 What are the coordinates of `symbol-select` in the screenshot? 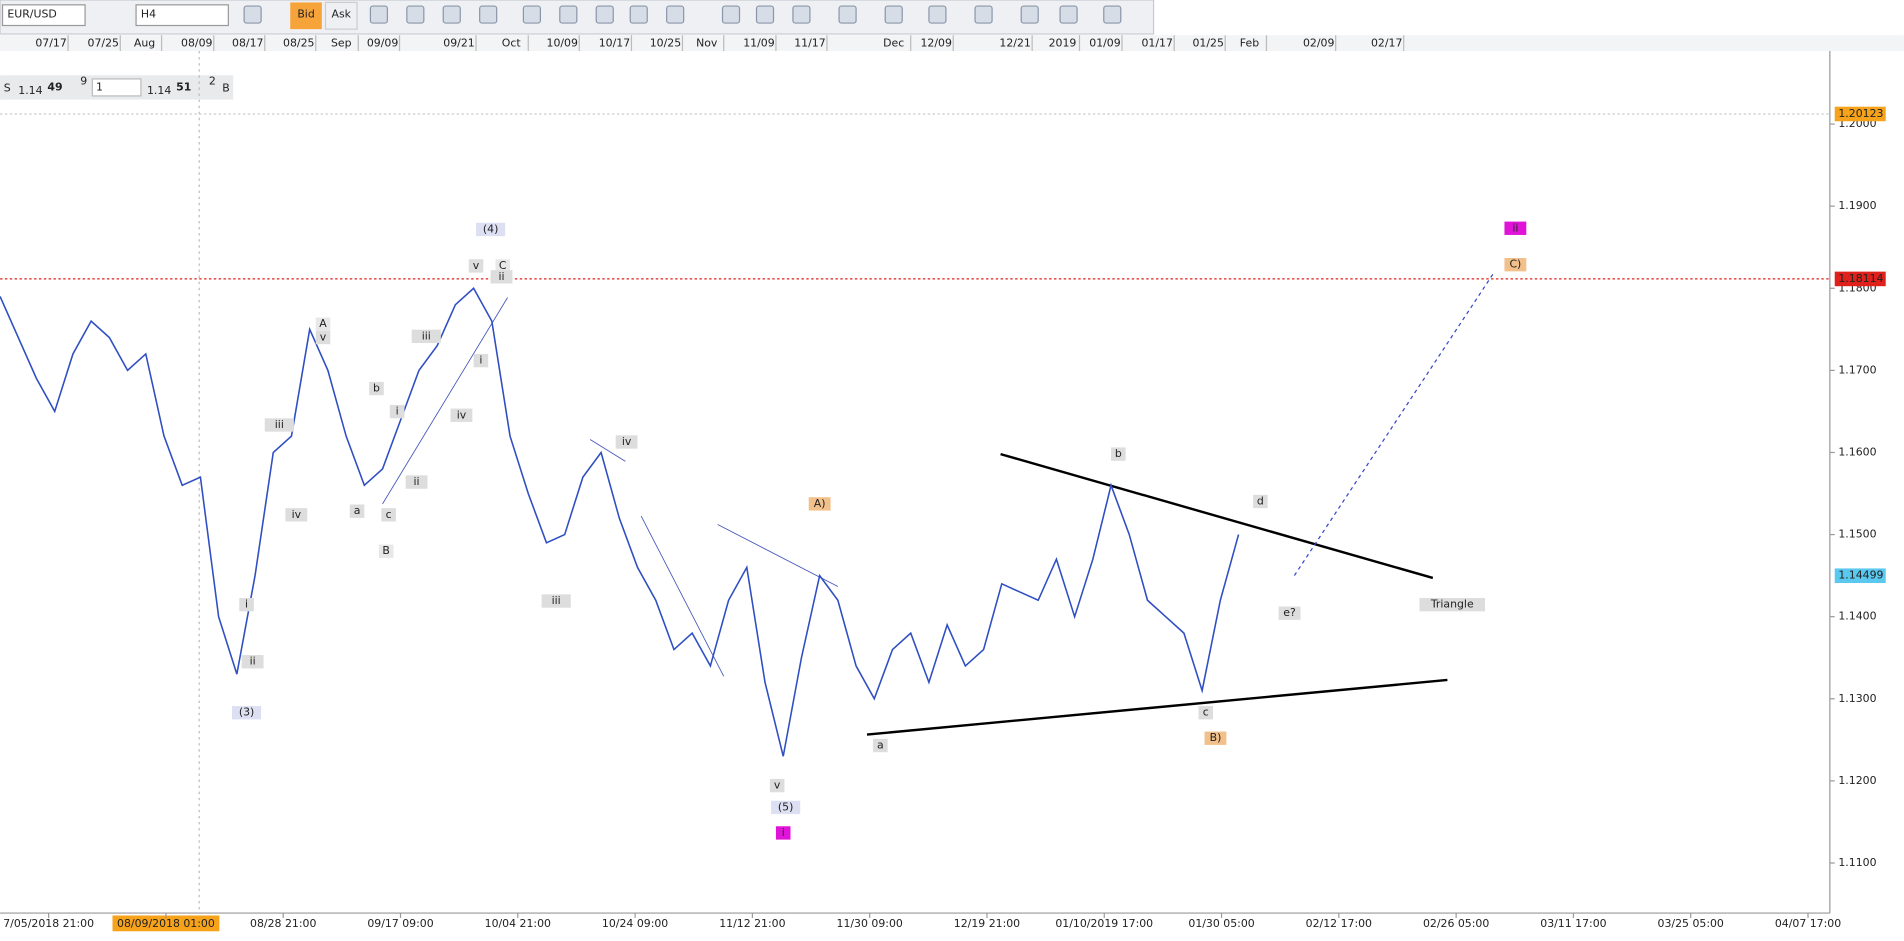 It's located at (43, 15).